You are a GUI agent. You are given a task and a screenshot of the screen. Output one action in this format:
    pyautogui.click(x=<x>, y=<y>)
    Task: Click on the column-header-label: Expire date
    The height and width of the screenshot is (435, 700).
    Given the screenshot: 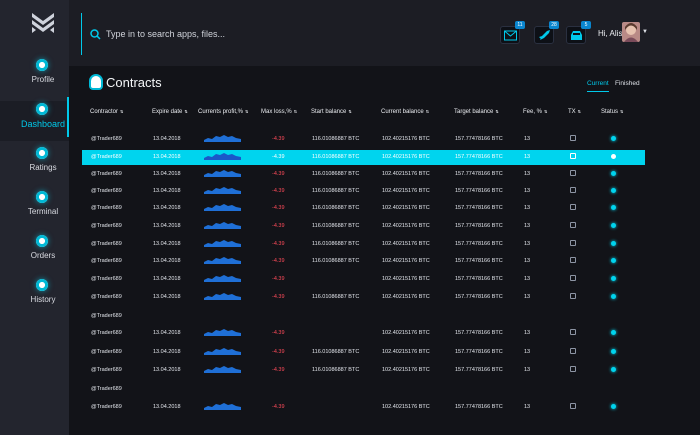 What is the action you would take?
    pyautogui.click(x=167, y=112)
    